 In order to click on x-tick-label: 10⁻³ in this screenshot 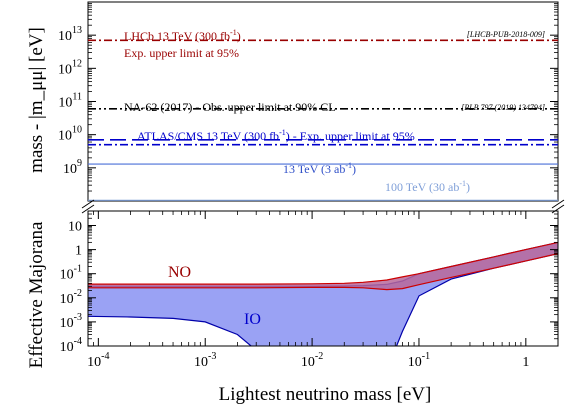, I will do `click(205, 360)`.